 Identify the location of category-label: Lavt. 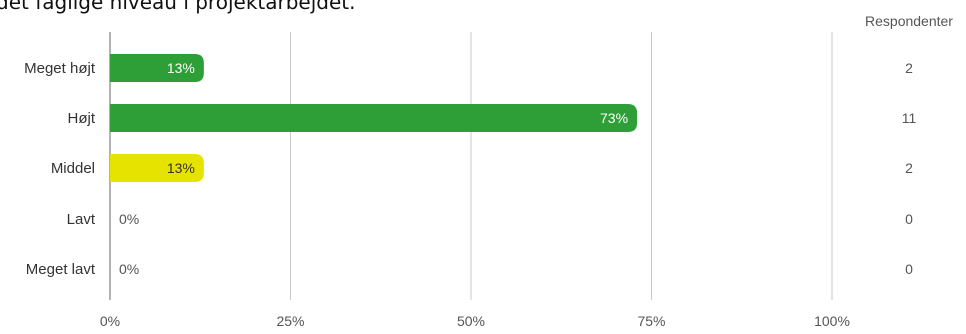
(81, 219).